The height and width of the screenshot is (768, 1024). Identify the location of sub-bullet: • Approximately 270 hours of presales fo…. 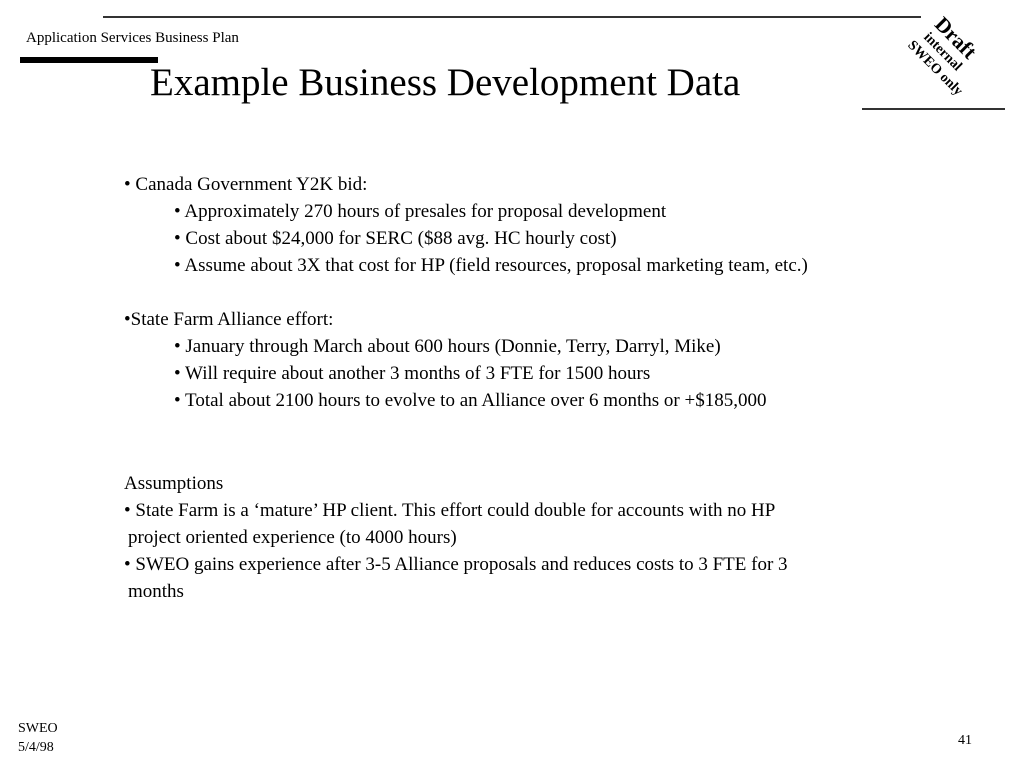
(420, 211).